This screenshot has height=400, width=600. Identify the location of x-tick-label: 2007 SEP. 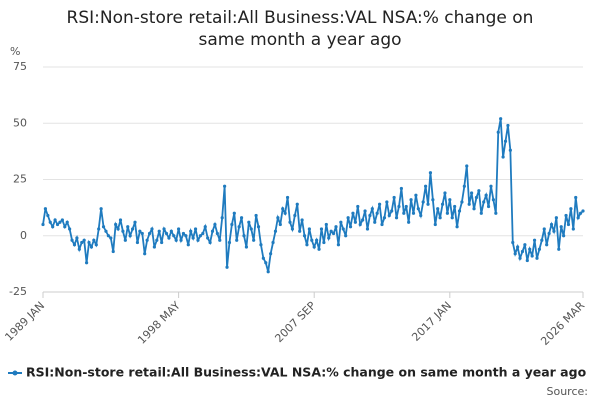
(295, 322).